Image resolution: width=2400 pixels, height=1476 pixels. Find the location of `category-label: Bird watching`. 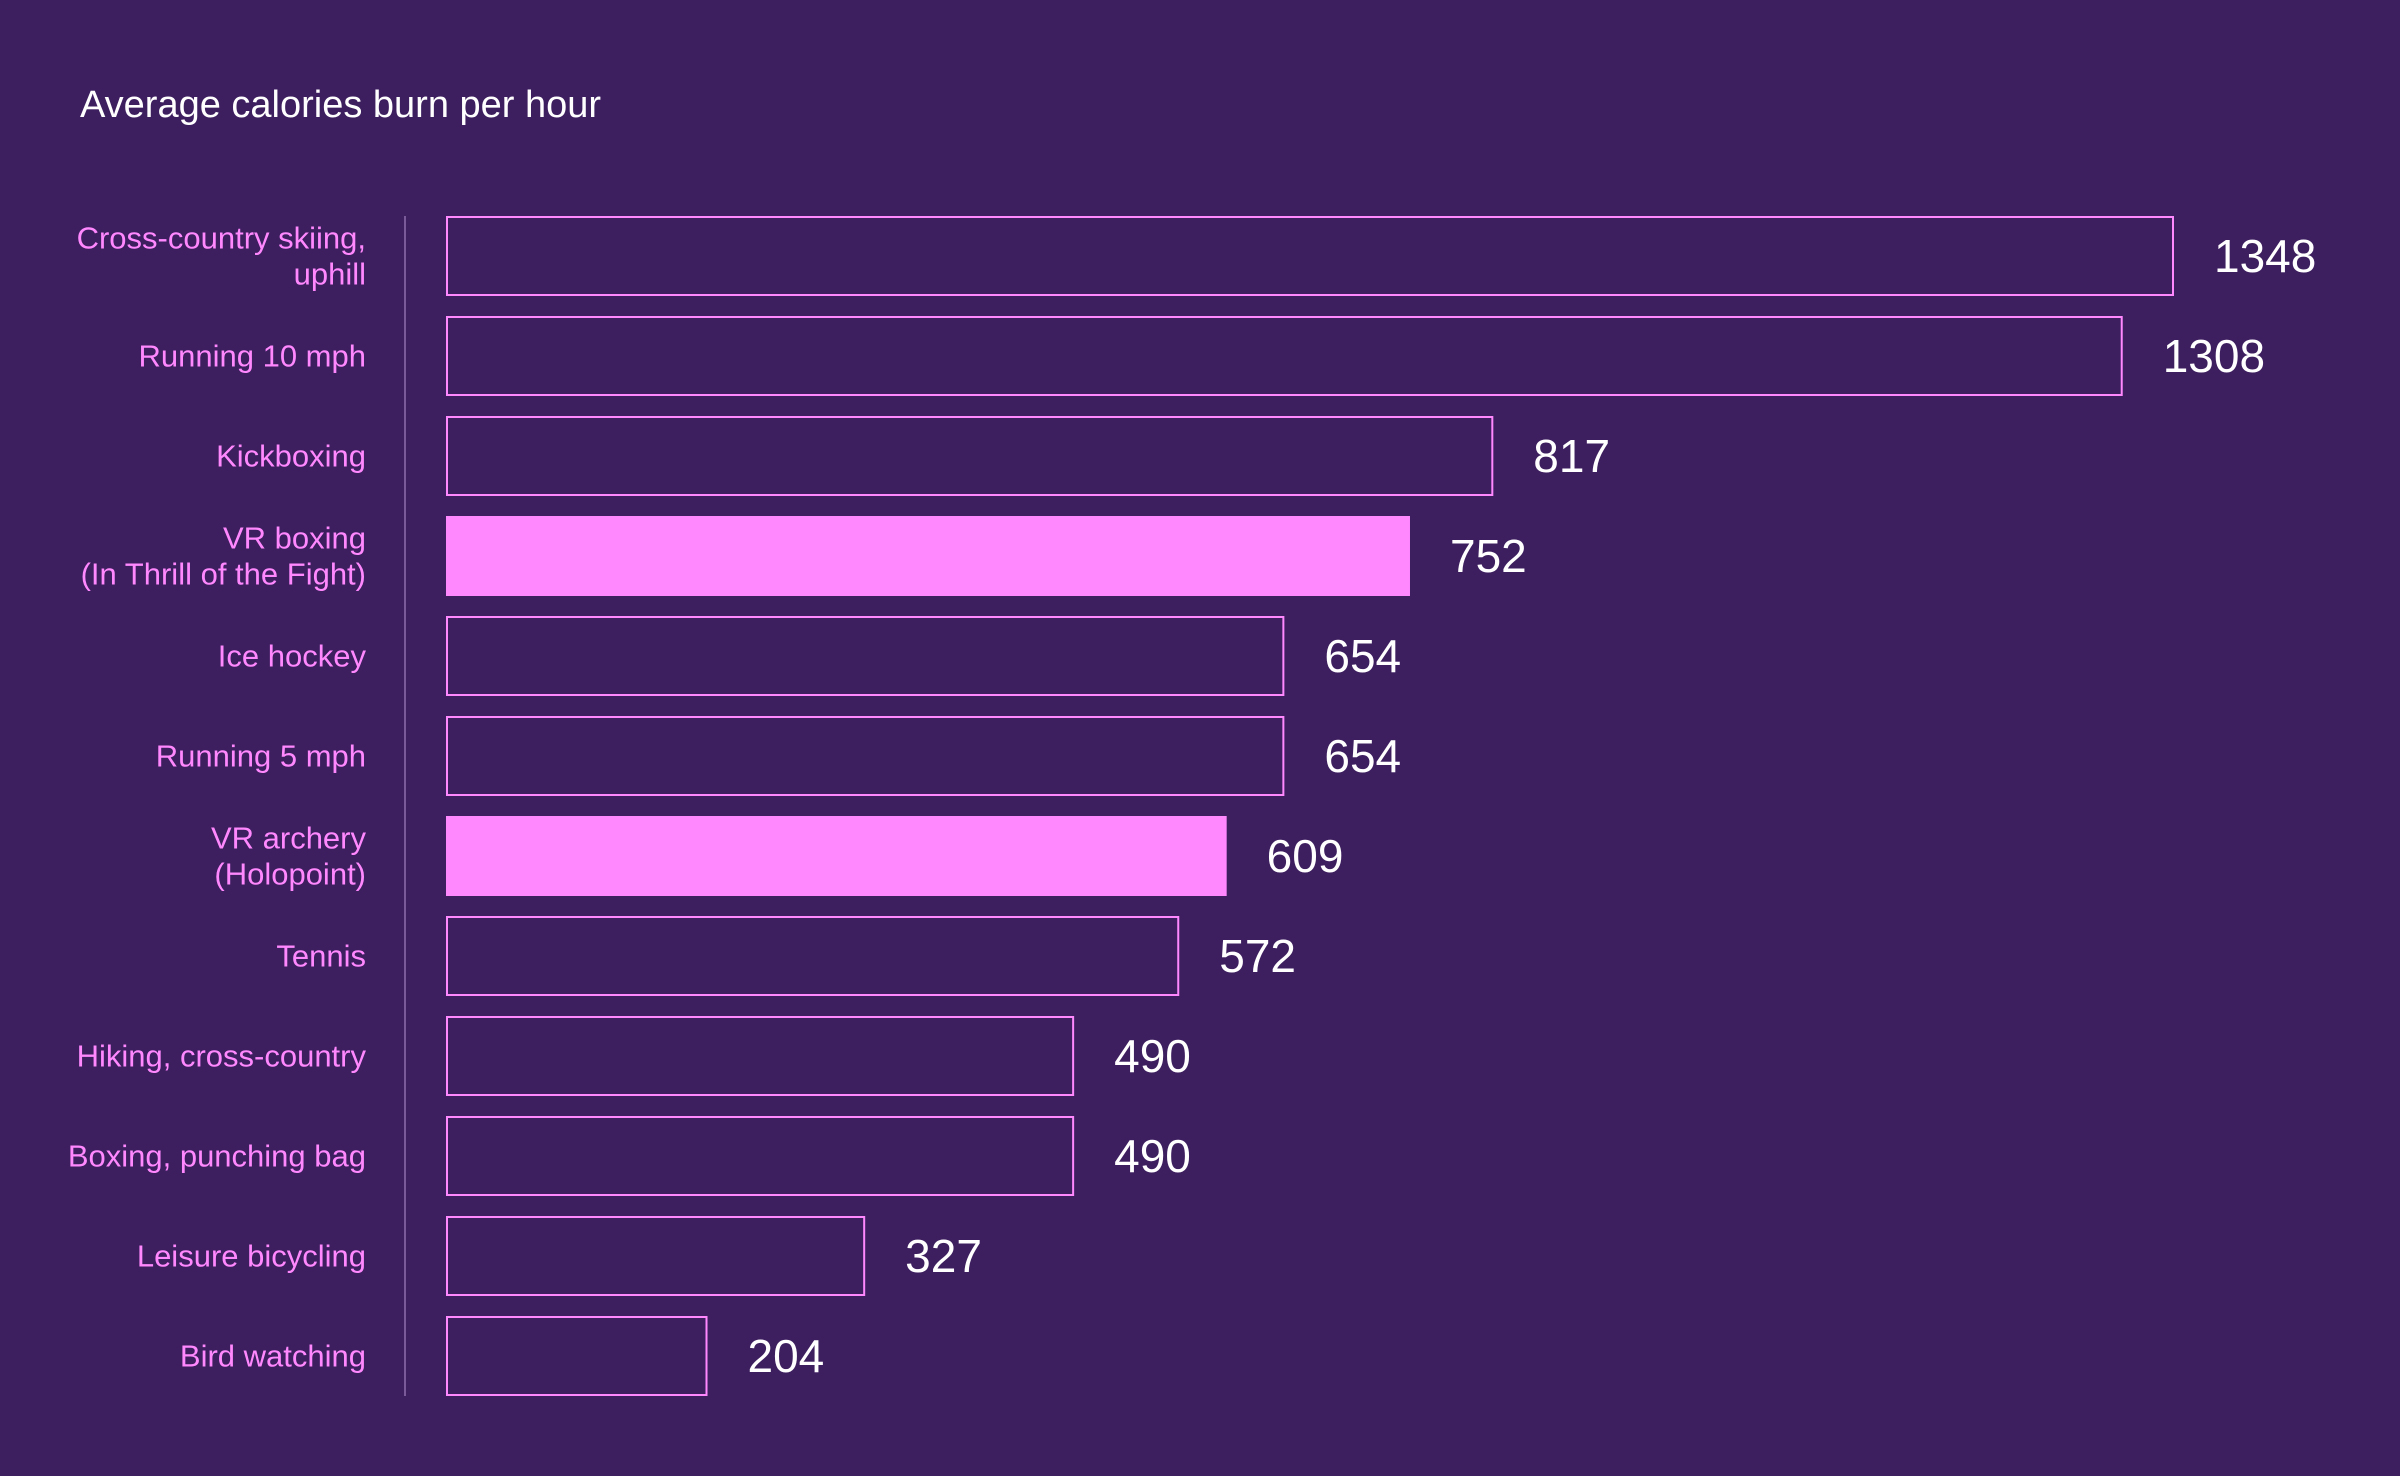

category-label: Bird watching is located at coordinates (273, 1356).